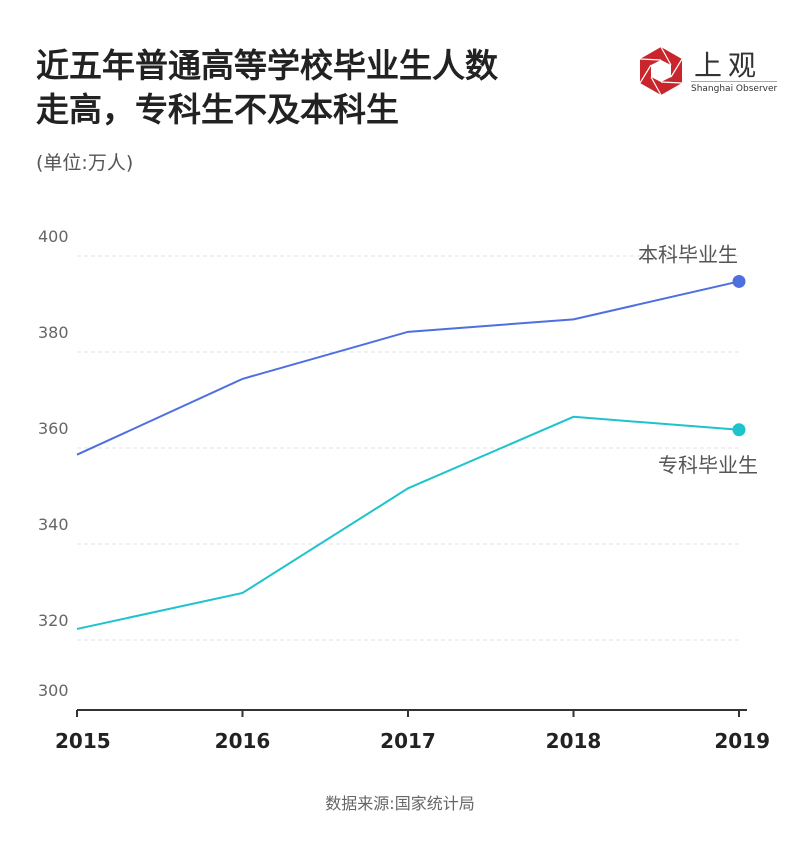 The image size is (800, 843). What do you see at coordinates (53, 690) in the screenshot?
I see `y-tick-label: 300` at bounding box center [53, 690].